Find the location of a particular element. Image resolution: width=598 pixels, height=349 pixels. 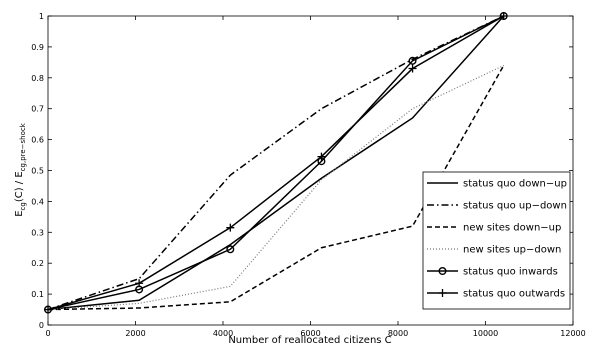

y-tick-label: 0.9 is located at coordinates (37, 47).